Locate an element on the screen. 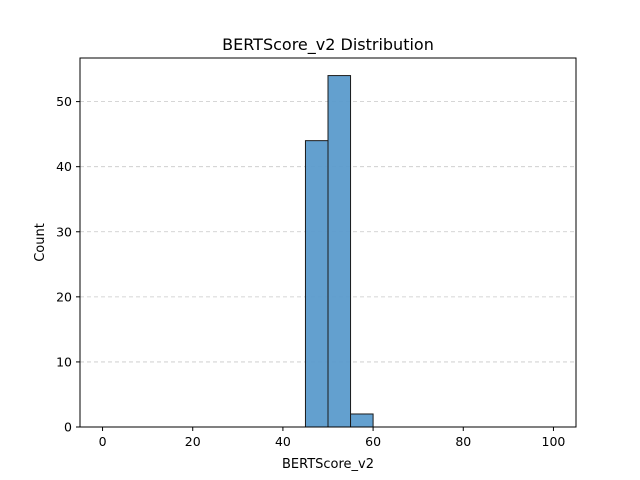 This screenshot has height=480, width=640. x-tick-label: 20 is located at coordinates (193, 441).